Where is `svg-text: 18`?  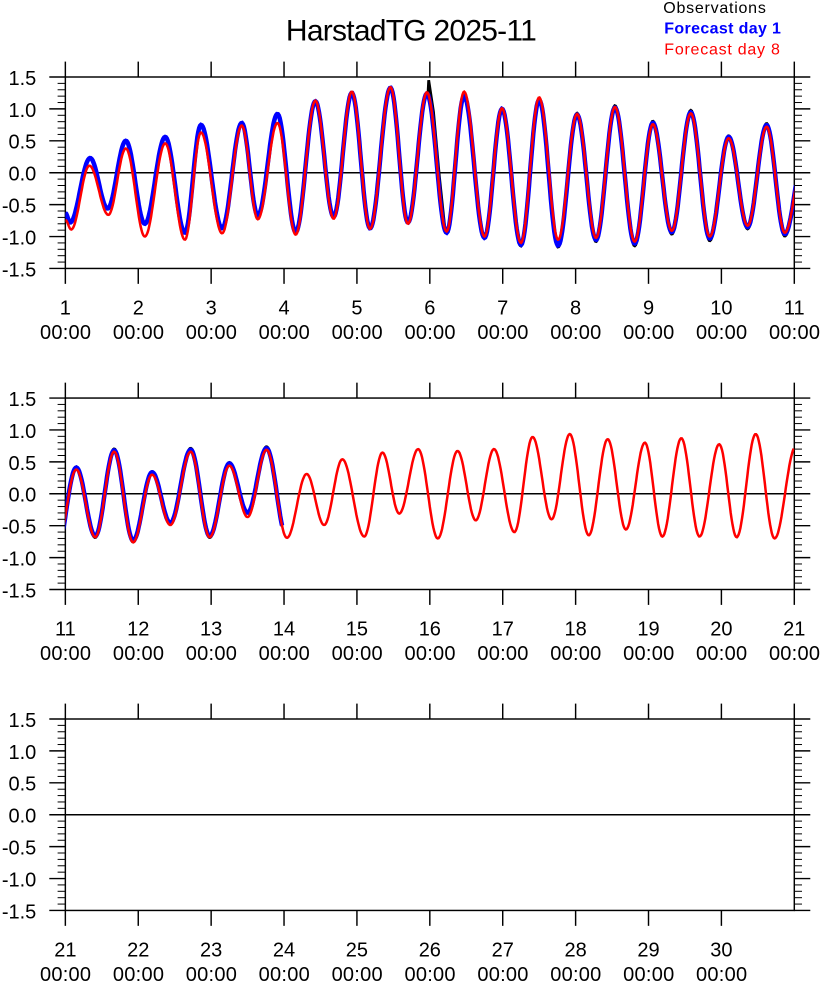 svg-text: 18 is located at coordinates (575, 629).